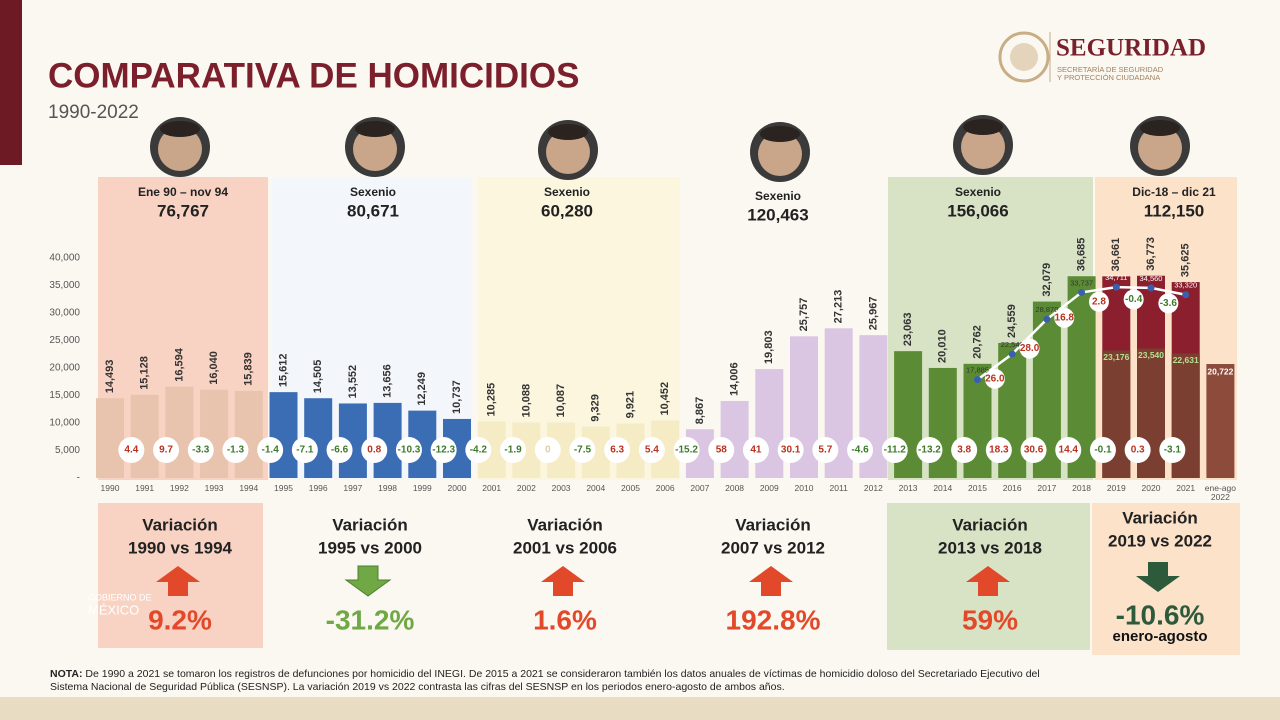  I want to click on x-tick-label: 1995, so click(283, 488).